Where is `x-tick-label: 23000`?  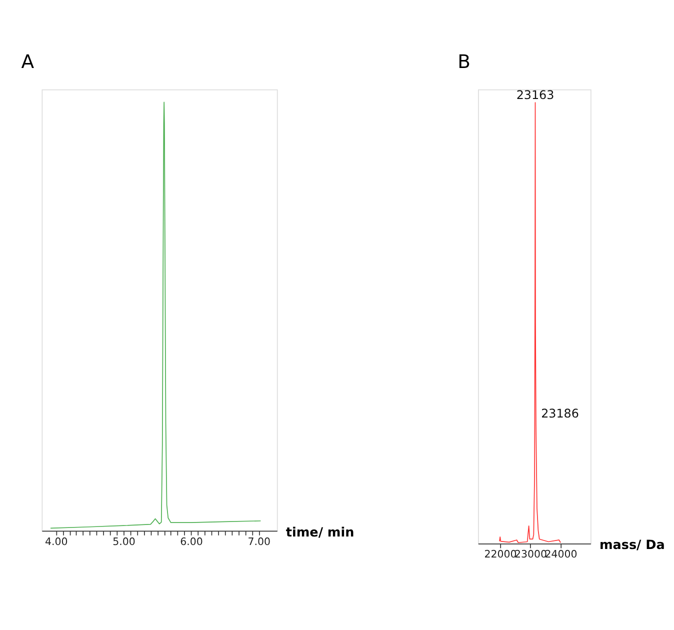
x-tick-label: 23000 is located at coordinates (531, 555).